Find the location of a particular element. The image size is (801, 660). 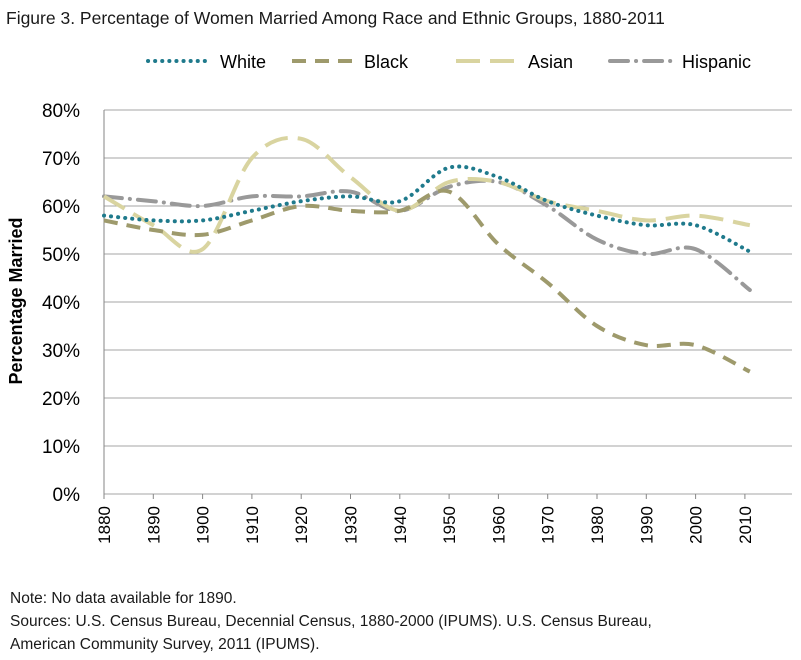

x-tick-label: 1950 is located at coordinates (449, 525).